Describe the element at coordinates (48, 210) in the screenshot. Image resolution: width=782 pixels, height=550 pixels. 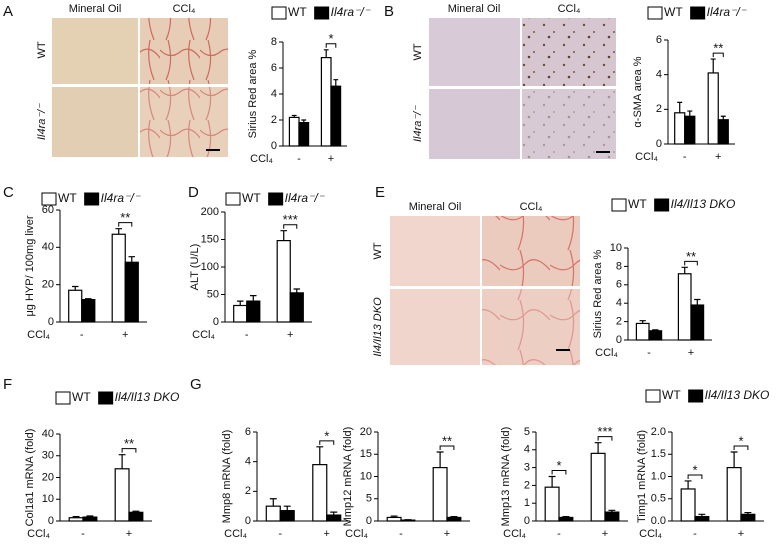
I see `y-tick-label: 60` at that location.